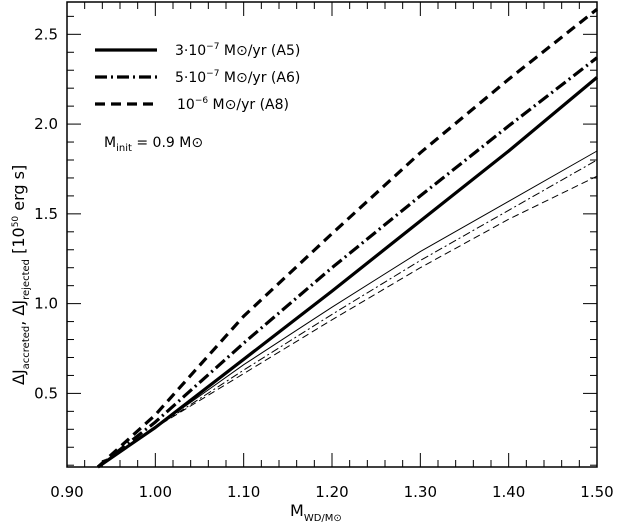 The image size is (618, 525). Describe the element at coordinates (46, 214) in the screenshot. I see `y-tick-label: 1.5` at that location.